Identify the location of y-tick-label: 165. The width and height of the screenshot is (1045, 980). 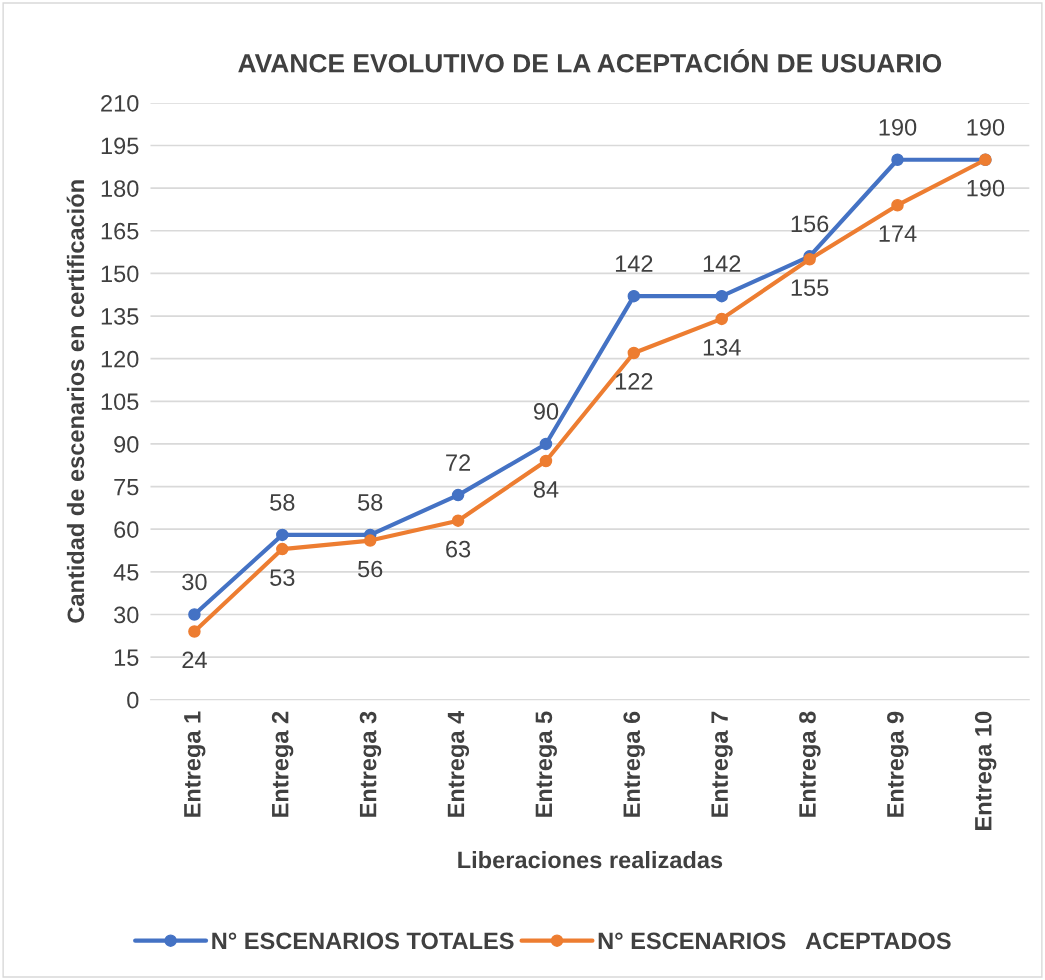
(120, 231).